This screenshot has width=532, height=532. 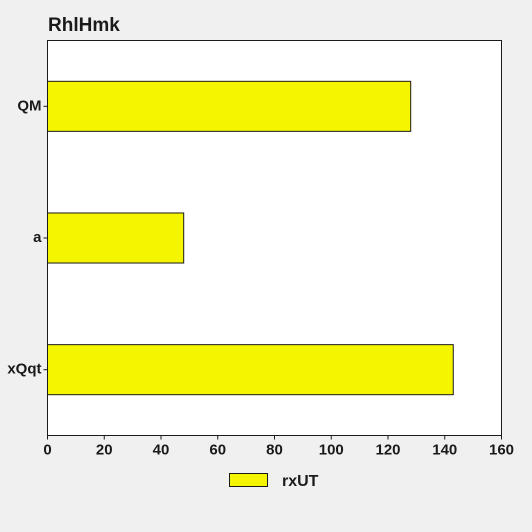 I want to click on bar-qm, so click(x=229, y=106).